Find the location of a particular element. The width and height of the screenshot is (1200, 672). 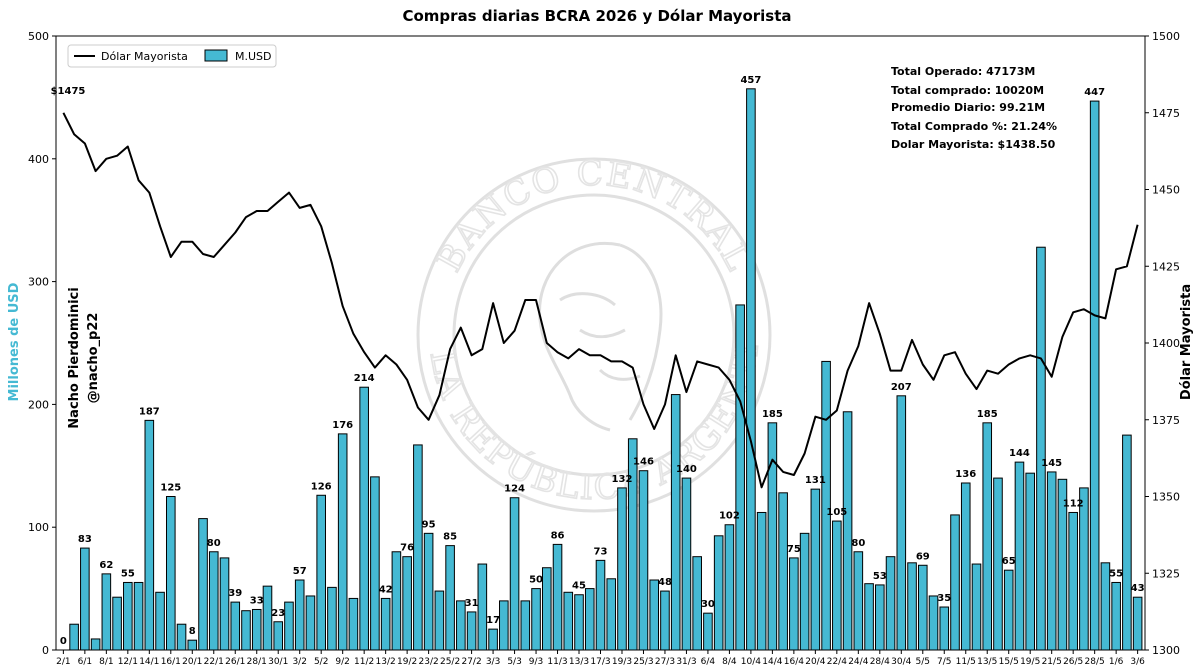

bar-label-42: 124 is located at coordinates (514, 489).